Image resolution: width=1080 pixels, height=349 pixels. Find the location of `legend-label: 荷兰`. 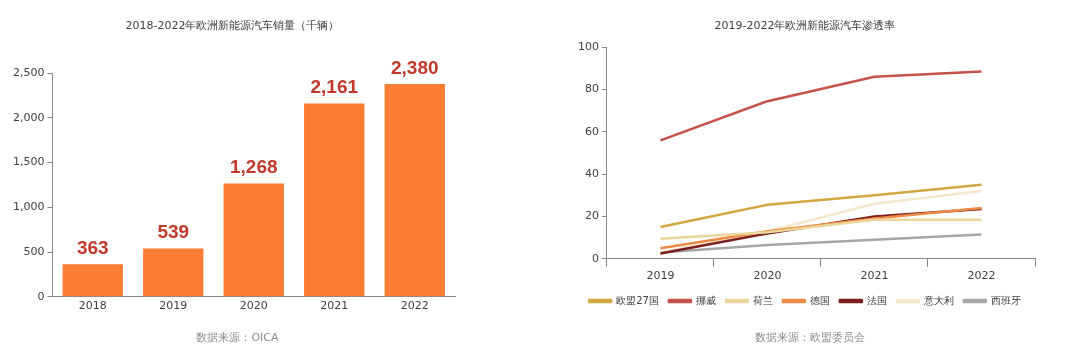

legend-label: 荷兰 is located at coordinates (762, 300).